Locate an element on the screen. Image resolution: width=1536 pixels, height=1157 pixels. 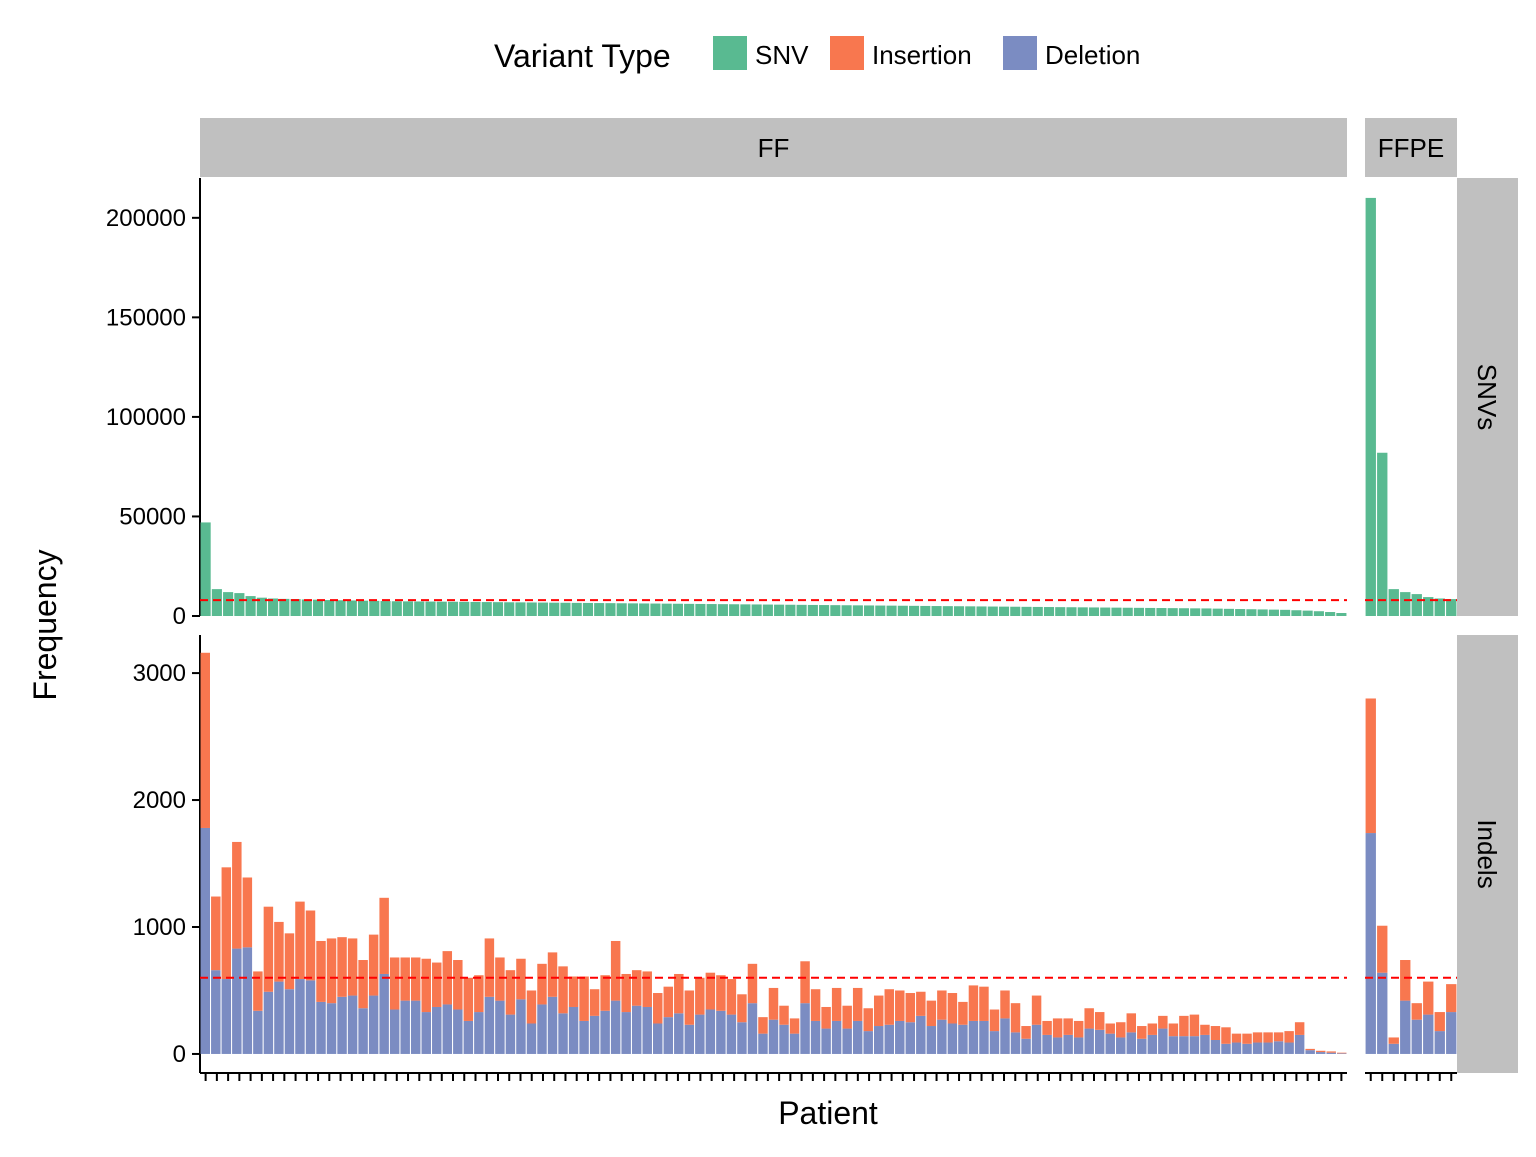
strip-label-ffpe: FFPE is located at coordinates (1411, 148).